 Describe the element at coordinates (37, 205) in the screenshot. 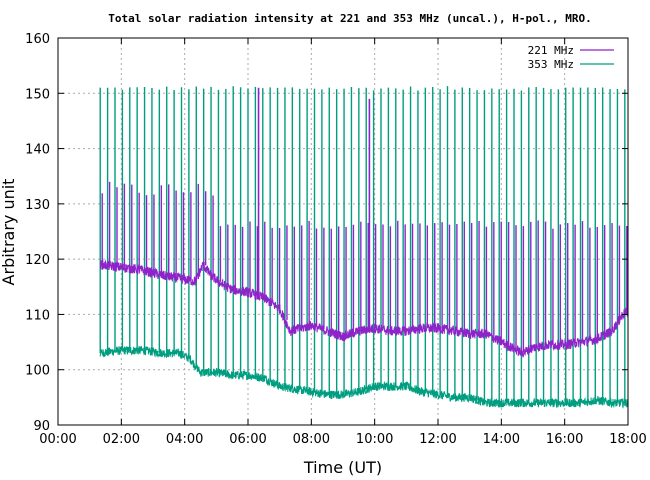

I see `y-tick-label: 130` at that location.